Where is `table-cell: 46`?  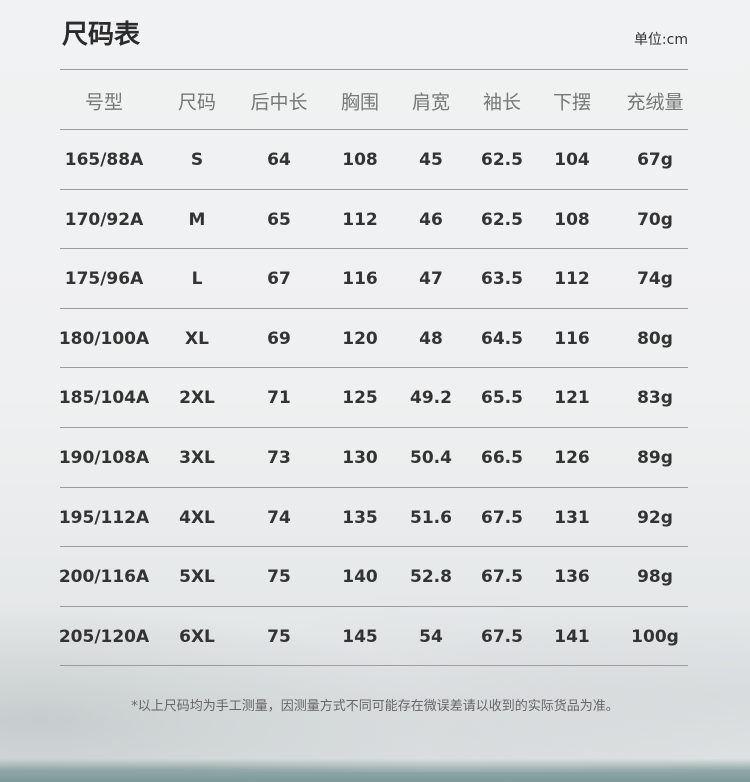
table-cell: 46 is located at coordinates (431, 219).